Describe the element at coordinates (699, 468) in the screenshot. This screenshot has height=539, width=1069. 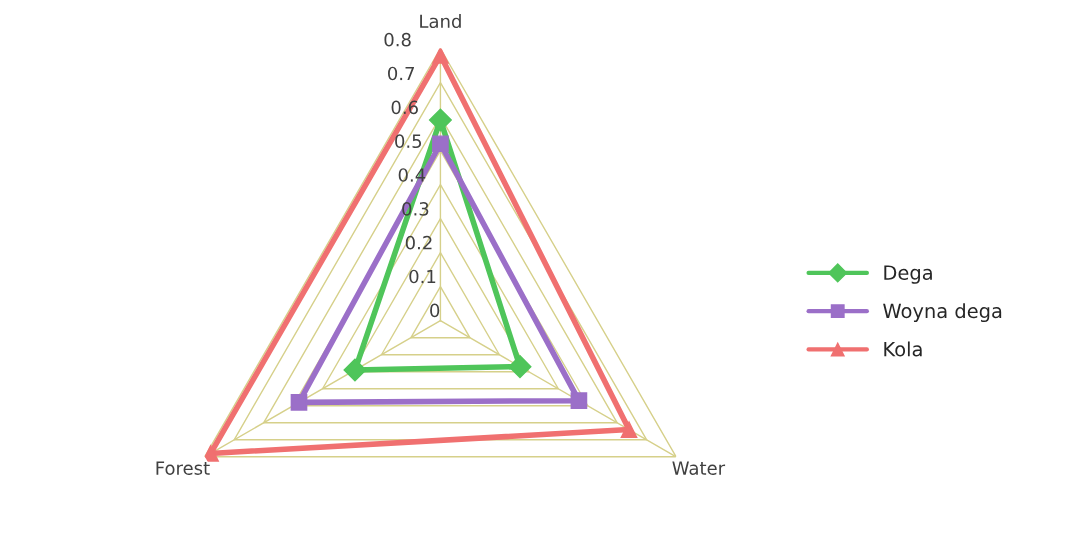
I see `spoke-label: Water` at that location.